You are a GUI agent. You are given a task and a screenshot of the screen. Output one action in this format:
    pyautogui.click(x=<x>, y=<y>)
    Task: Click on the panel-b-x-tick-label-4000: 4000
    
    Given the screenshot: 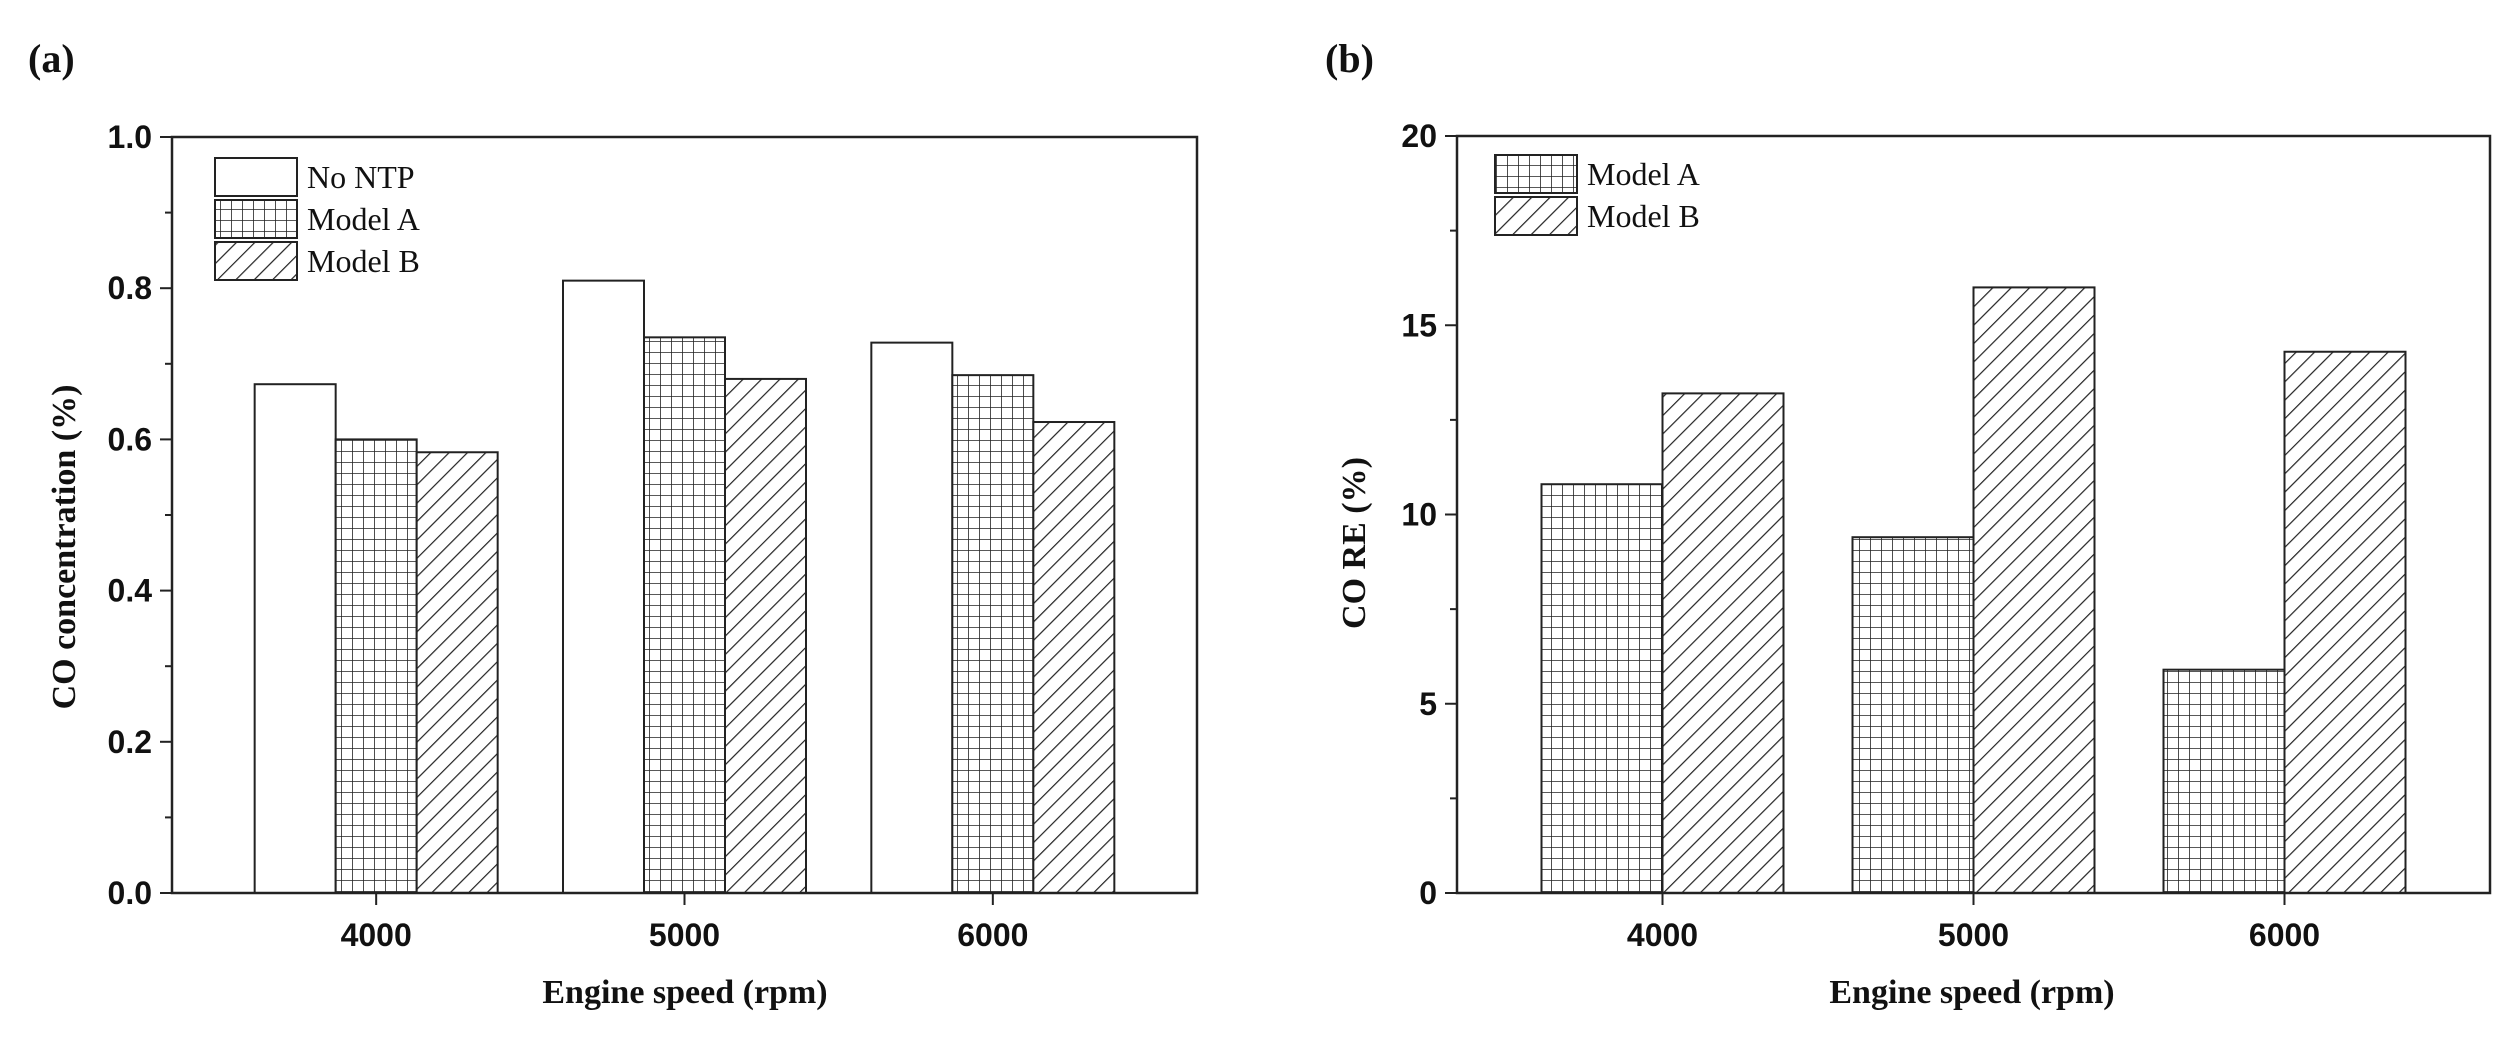 What is the action you would take?
    pyautogui.click(x=1662, y=935)
    